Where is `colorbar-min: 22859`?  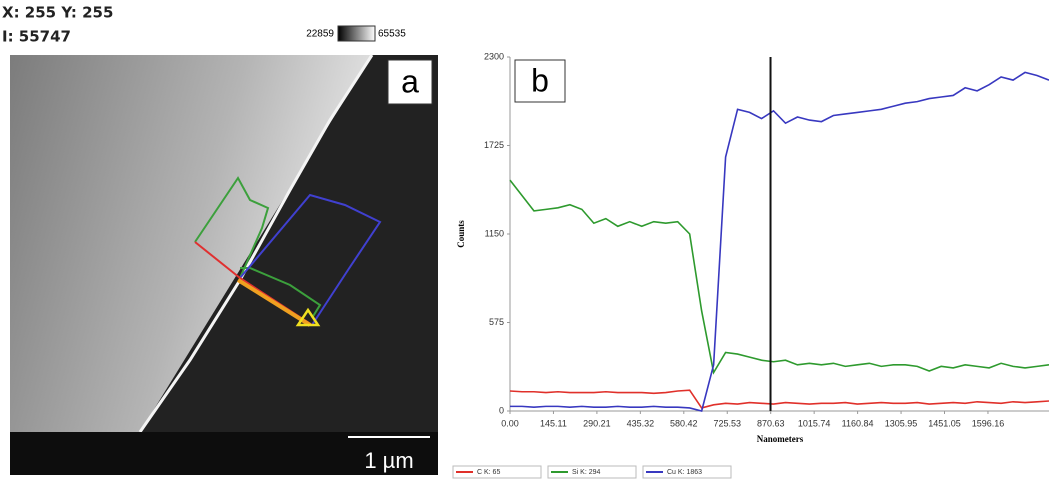
colorbar-min: 22859 is located at coordinates (320, 34).